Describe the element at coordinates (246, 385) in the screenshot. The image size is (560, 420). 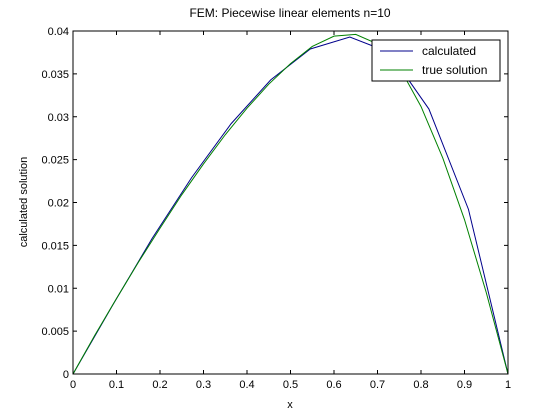
I see `x-tick-label: 0.4` at that location.